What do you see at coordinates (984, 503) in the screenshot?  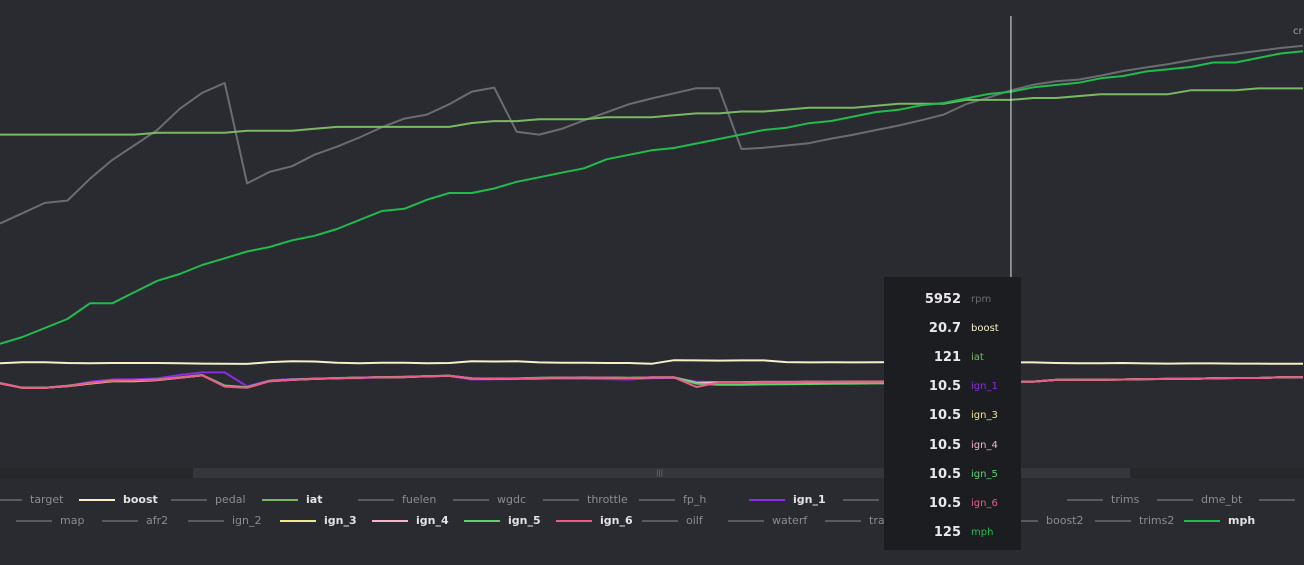 I see `tooltip-series-name: ign_6` at bounding box center [984, 503].